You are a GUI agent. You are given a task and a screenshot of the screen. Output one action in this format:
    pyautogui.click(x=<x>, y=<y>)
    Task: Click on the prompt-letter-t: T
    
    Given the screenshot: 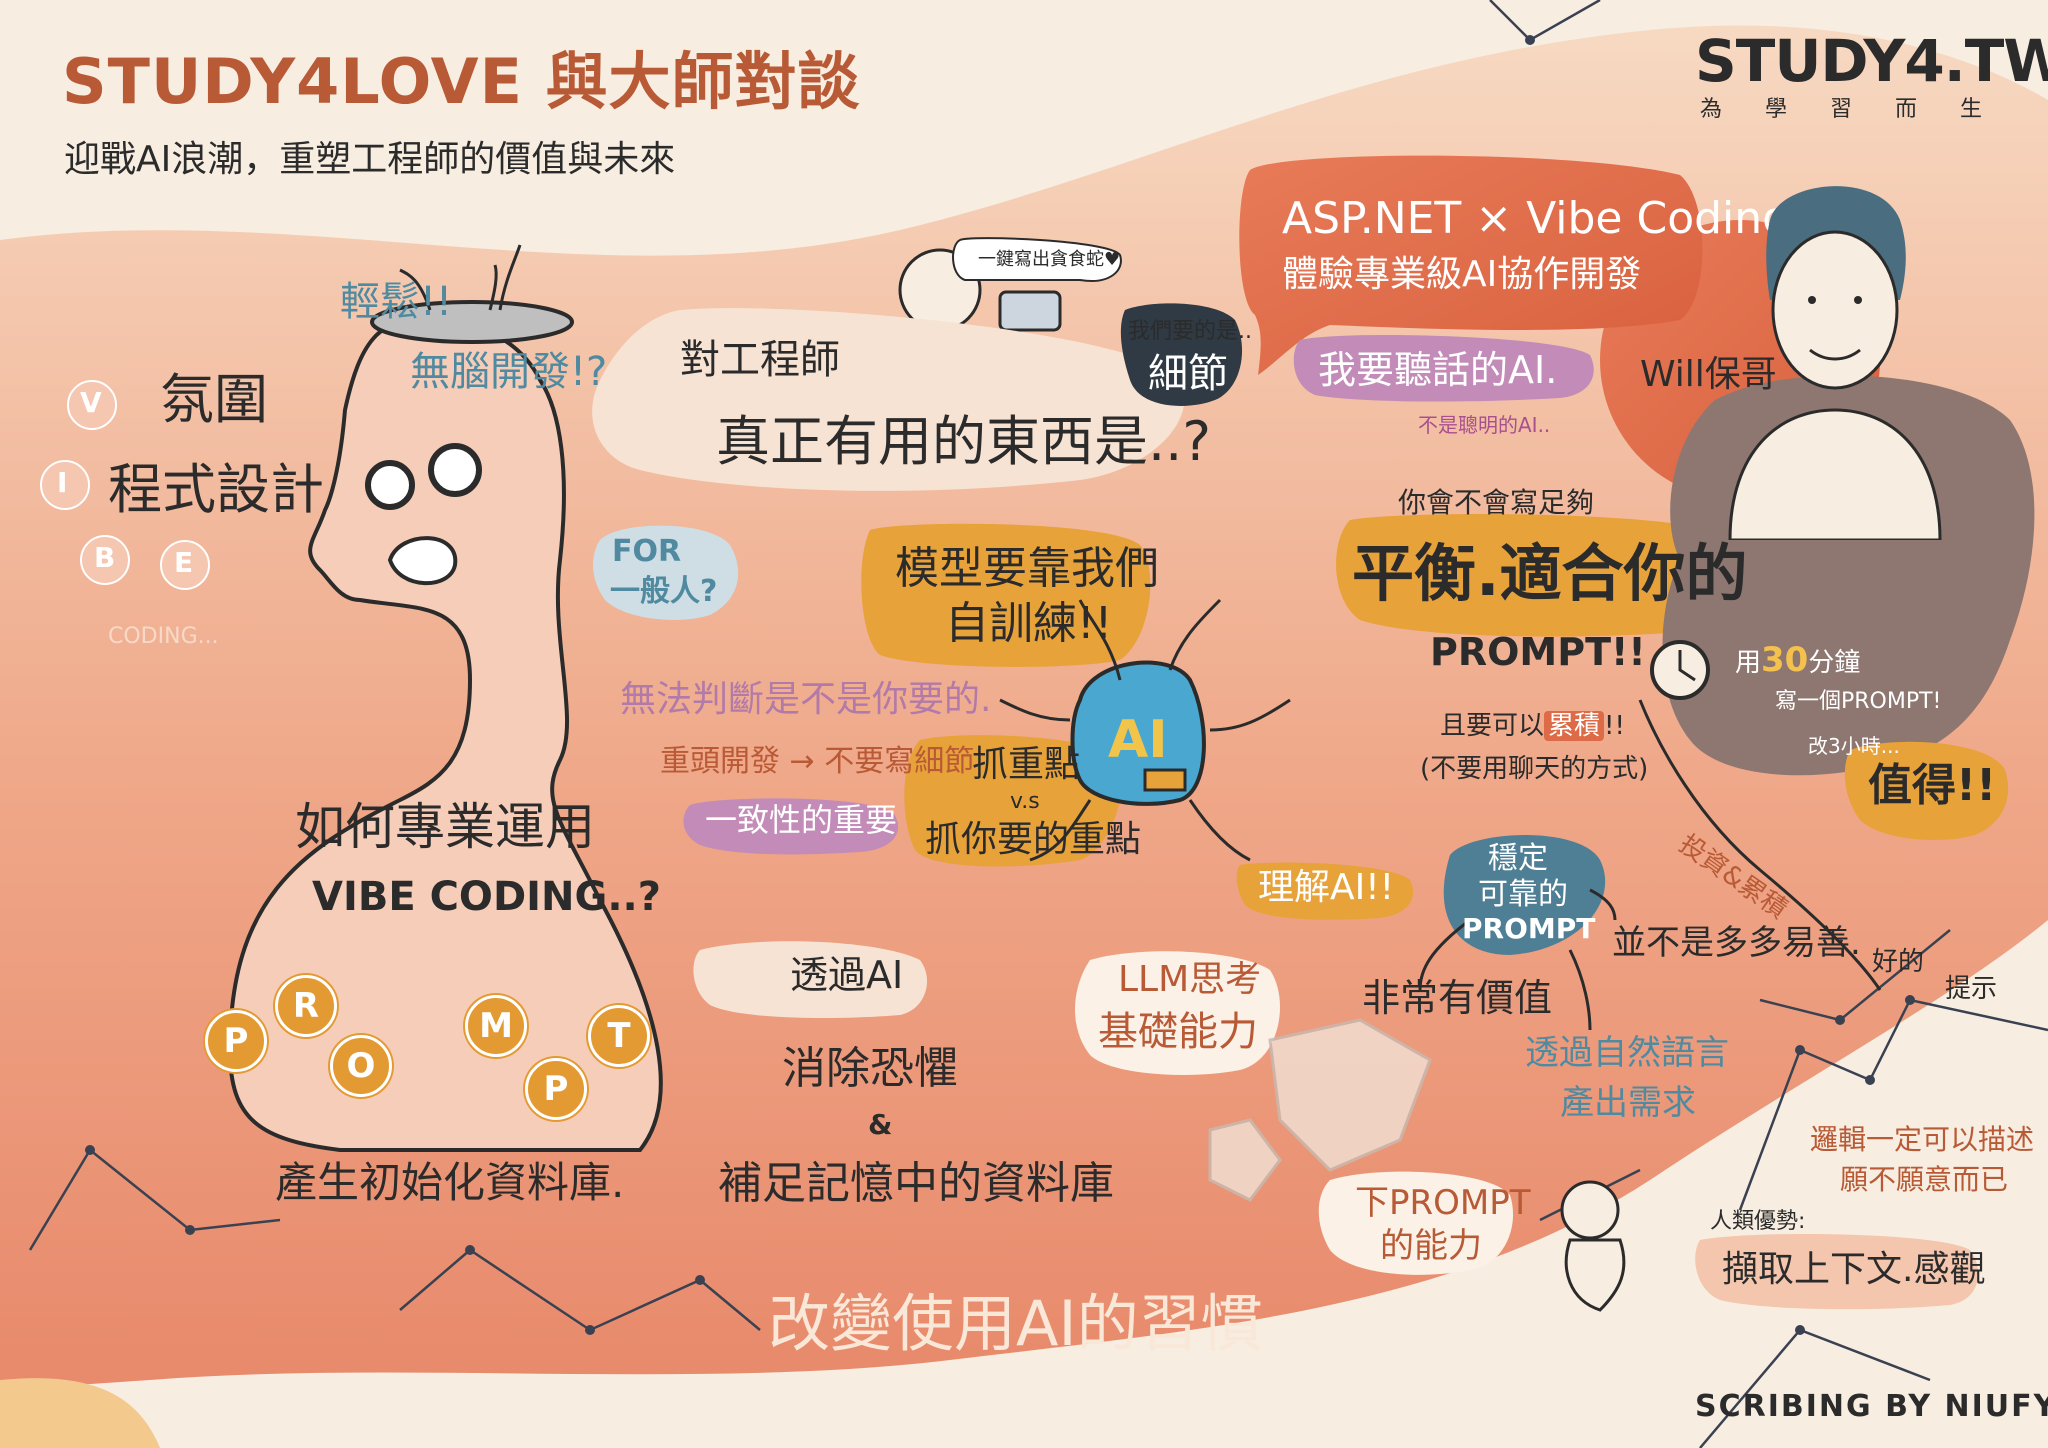 What is the action you would take?
    pyautogui.click(x=619, y=1036)
    